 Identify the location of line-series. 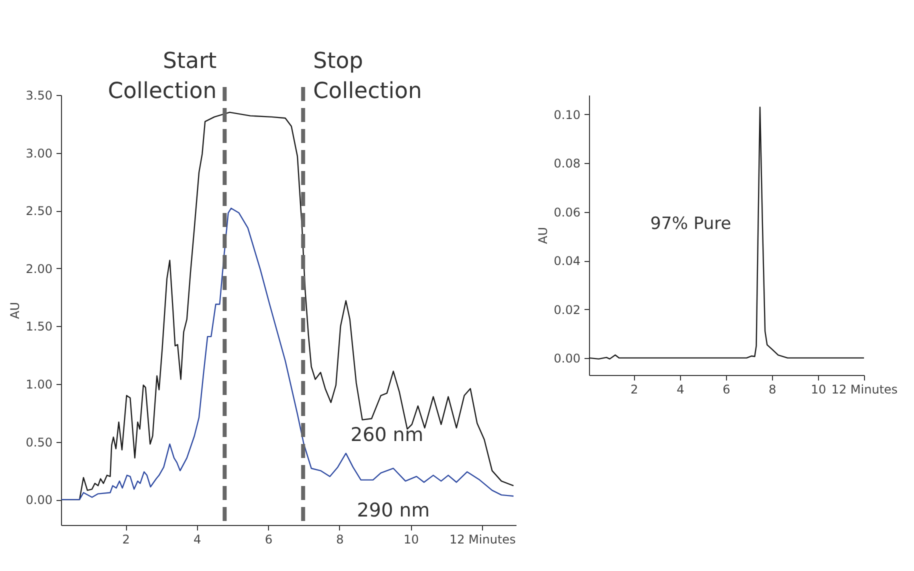
(726, 233).